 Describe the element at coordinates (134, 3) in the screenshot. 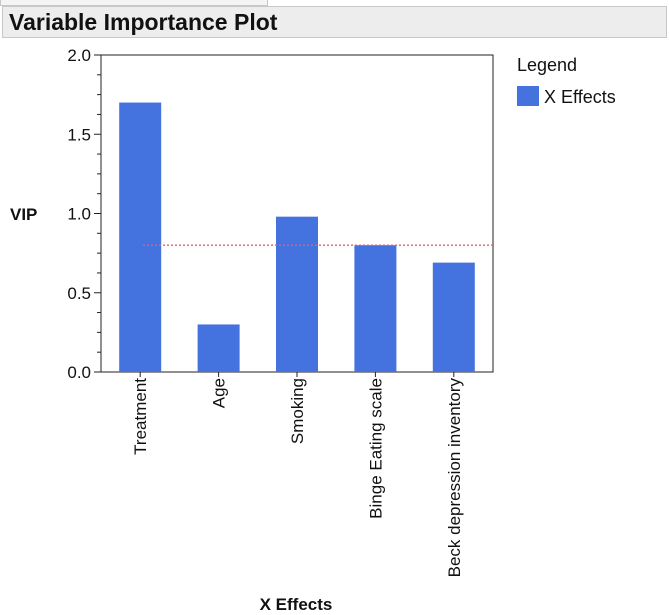

I see `top-tab-strip` at that location.